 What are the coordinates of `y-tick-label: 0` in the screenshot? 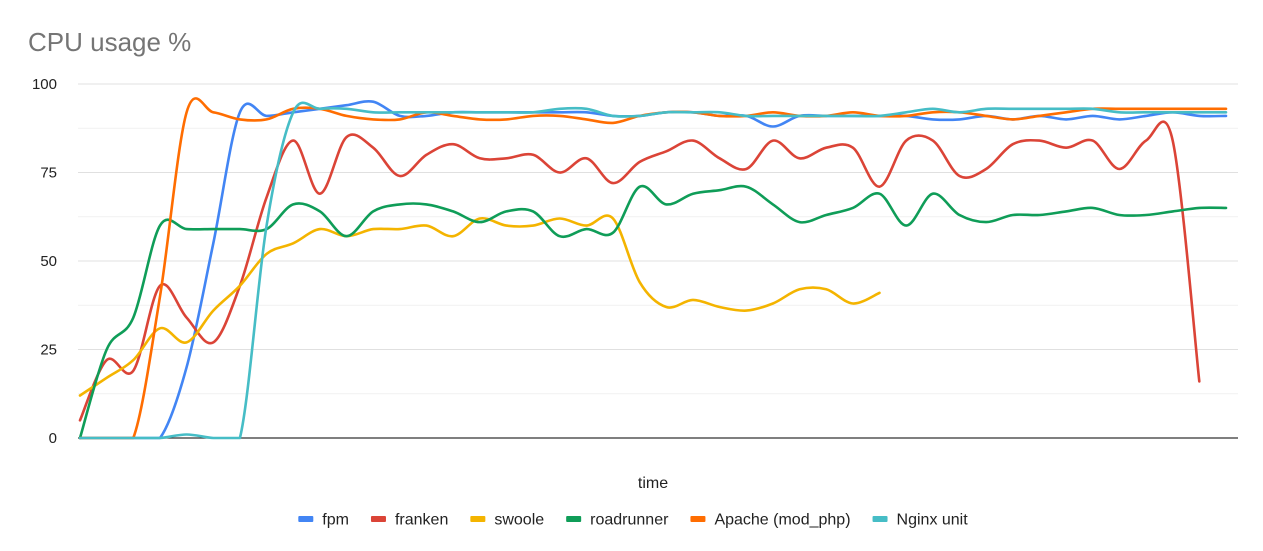 It's located at (53, 438).